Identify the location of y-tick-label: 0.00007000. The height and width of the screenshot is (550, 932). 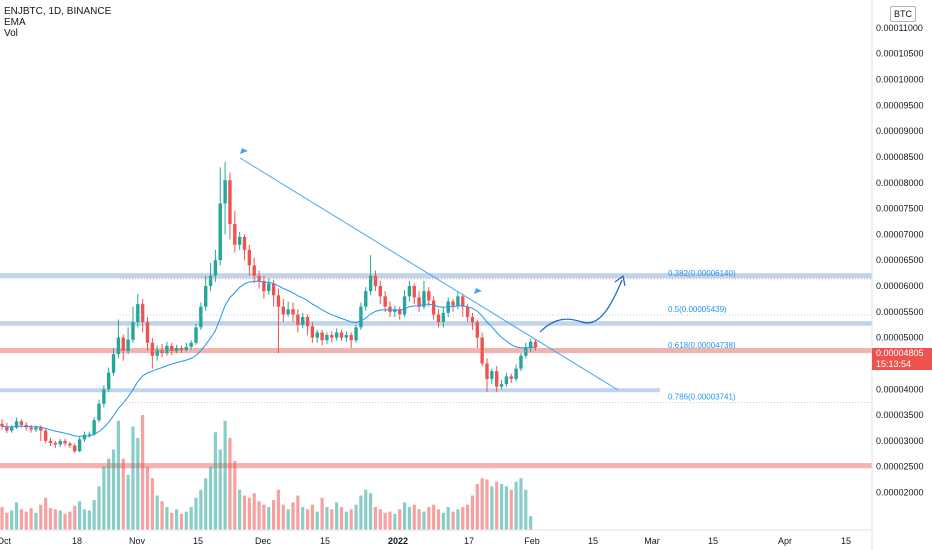
(900, 234).